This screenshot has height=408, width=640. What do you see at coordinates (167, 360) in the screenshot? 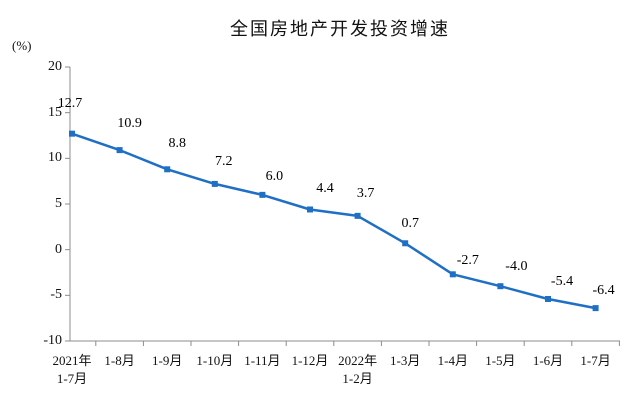
I see `x-tick-label: 1-9月` at bounding box center [167, 360].